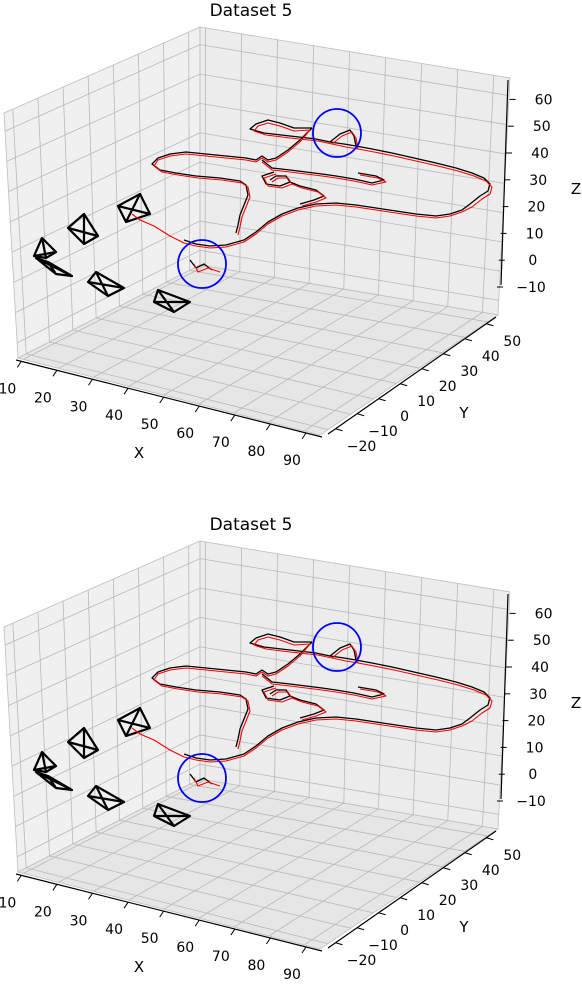 This screenshot has width=582, height=988. Describe the element at coordinates (256, 966) in the screenshot. I see `x-tick-label: 80` at that location.